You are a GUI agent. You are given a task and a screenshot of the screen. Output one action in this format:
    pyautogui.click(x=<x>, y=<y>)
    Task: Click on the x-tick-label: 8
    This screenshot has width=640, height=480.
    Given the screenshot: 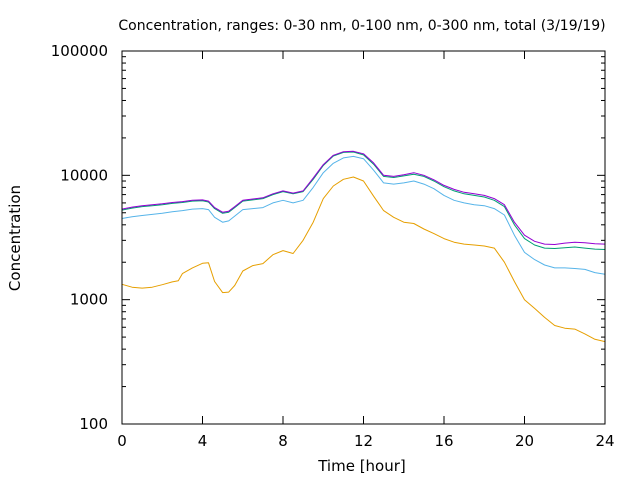 What is the action you would take?
    pyautogui.click(x=283, y=441)
    